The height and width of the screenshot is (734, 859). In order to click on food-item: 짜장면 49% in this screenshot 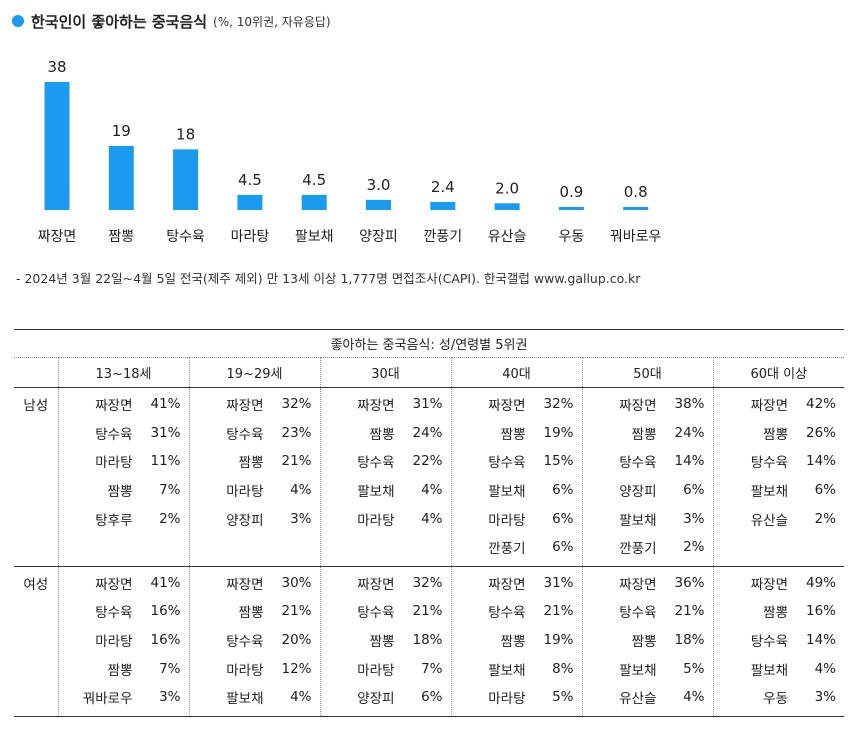, I will do `click(779, 583)`.